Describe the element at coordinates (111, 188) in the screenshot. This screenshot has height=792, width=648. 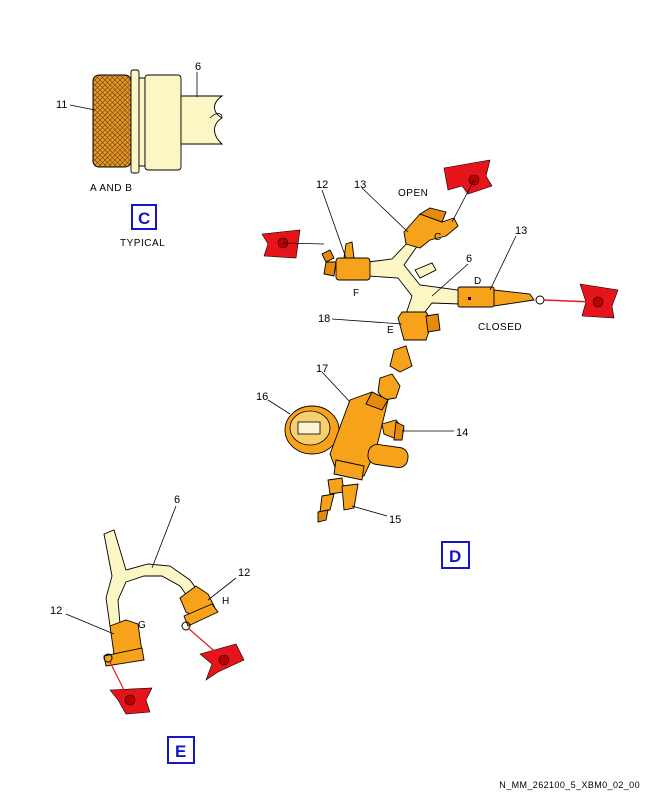
I see `caption-a-and-b: A AND B` at that location.